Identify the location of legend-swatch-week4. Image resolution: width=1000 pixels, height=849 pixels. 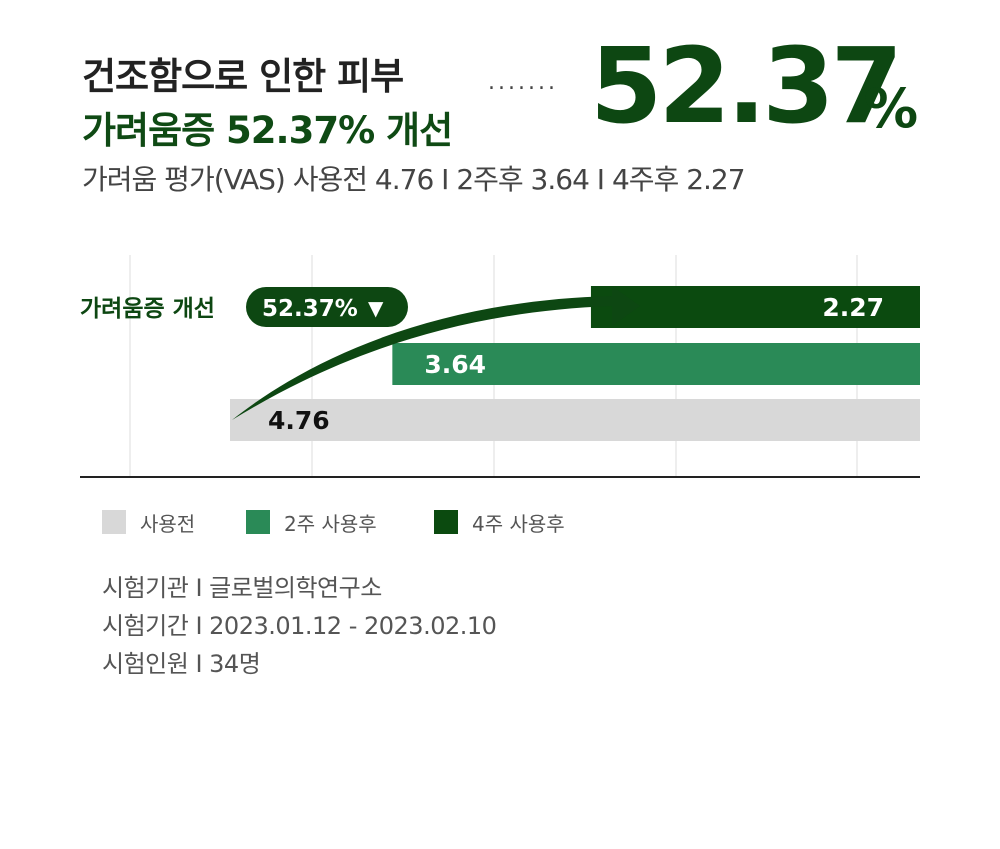
(446, 522).